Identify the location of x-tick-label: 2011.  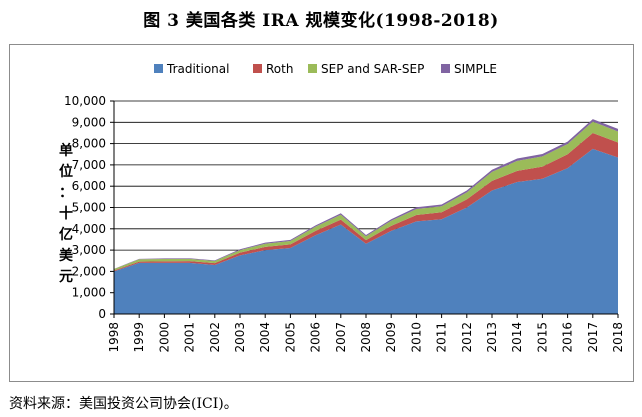
(442, 337).